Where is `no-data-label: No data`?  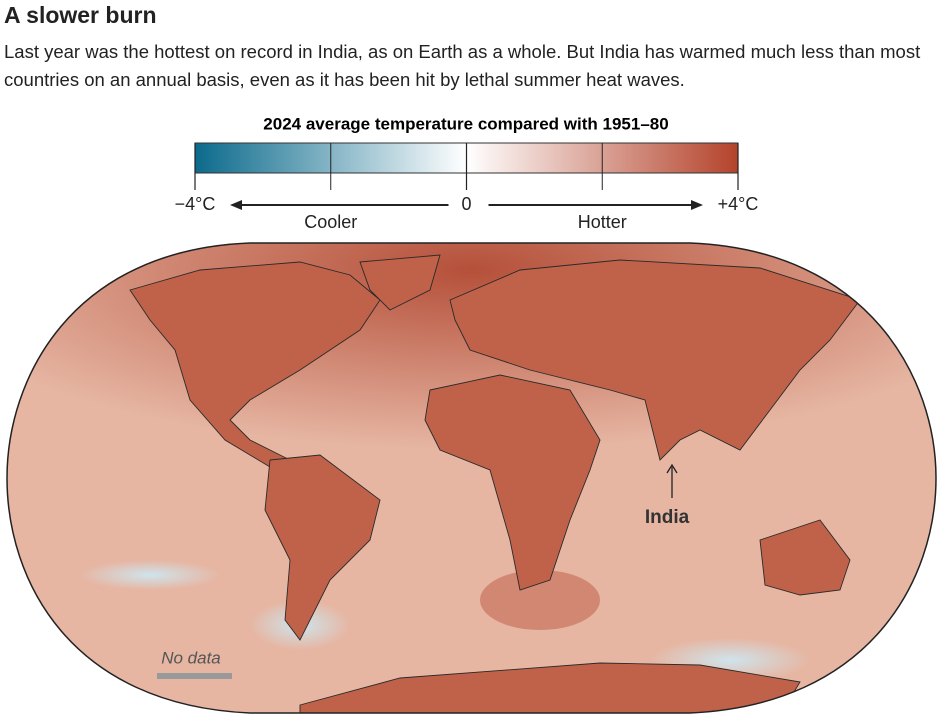 no-data-label: No data is located at coordinates (191, 657).